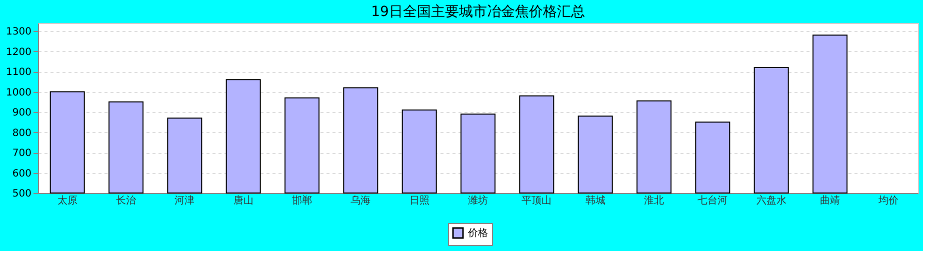 The width and height of the screenshot is (950, 270). Describe the element at coordinates (713, 200) in the screenshot. I see `x-tick-label: 七台河` at that location.